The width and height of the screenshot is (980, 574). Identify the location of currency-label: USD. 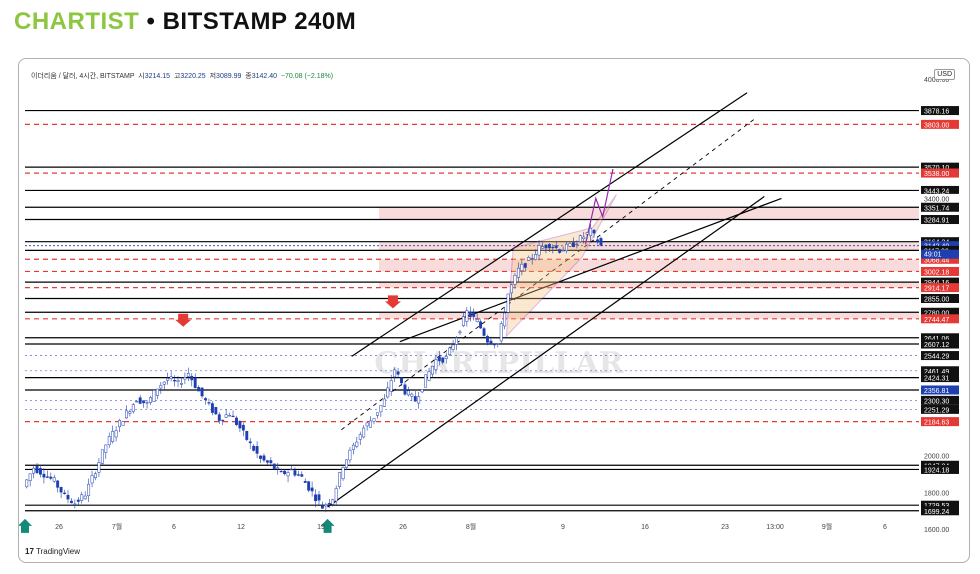
(944, 74).